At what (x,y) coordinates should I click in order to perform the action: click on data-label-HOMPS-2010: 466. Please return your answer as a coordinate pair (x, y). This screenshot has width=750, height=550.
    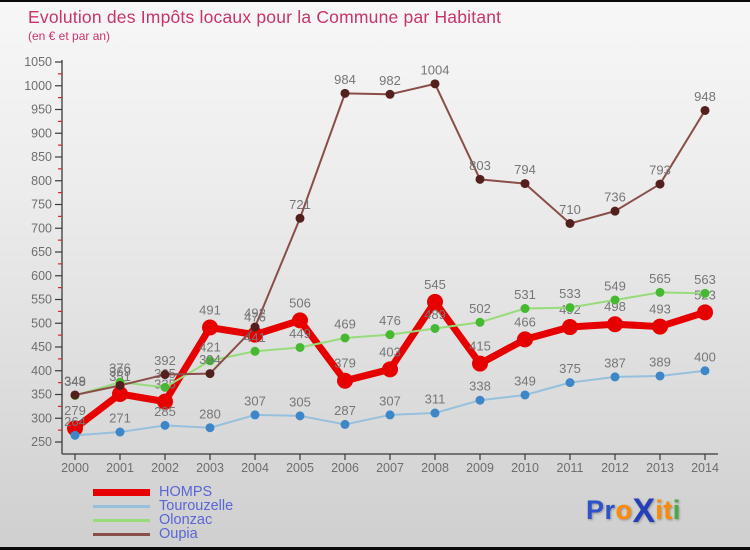
    Looking at the image, I should click on (525, 321).